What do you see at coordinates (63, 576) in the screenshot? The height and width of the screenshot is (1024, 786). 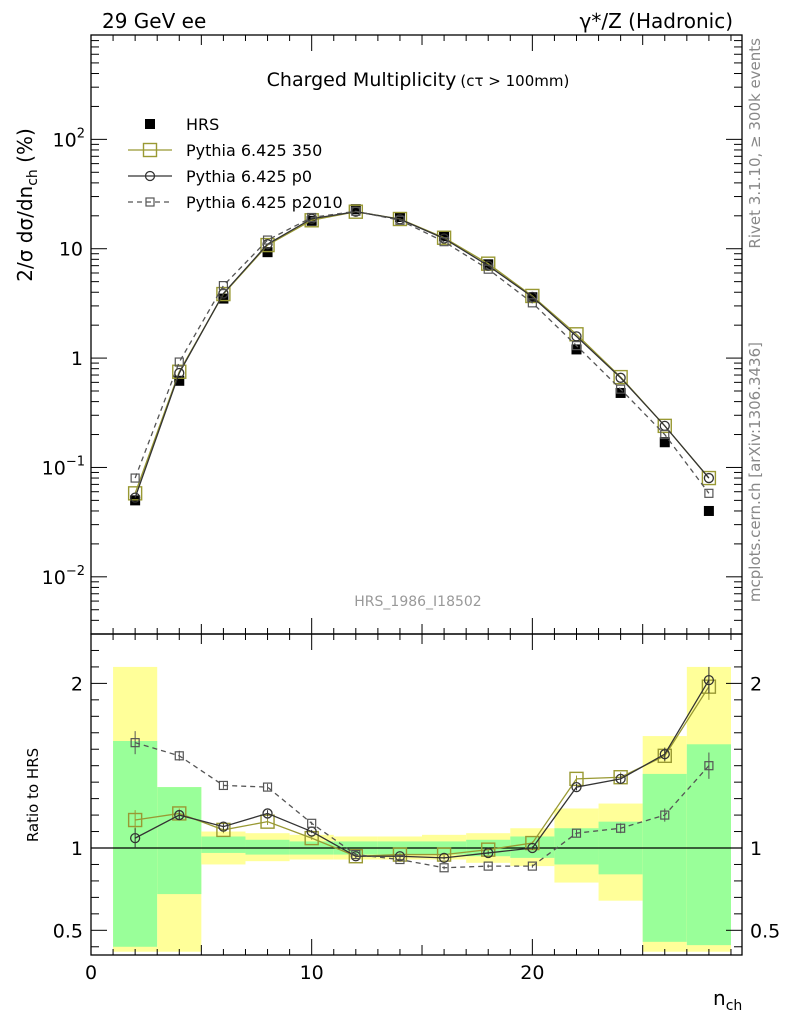 I see `main-ytick-label-0: 10⁻²` at bounding box center [63, 576].